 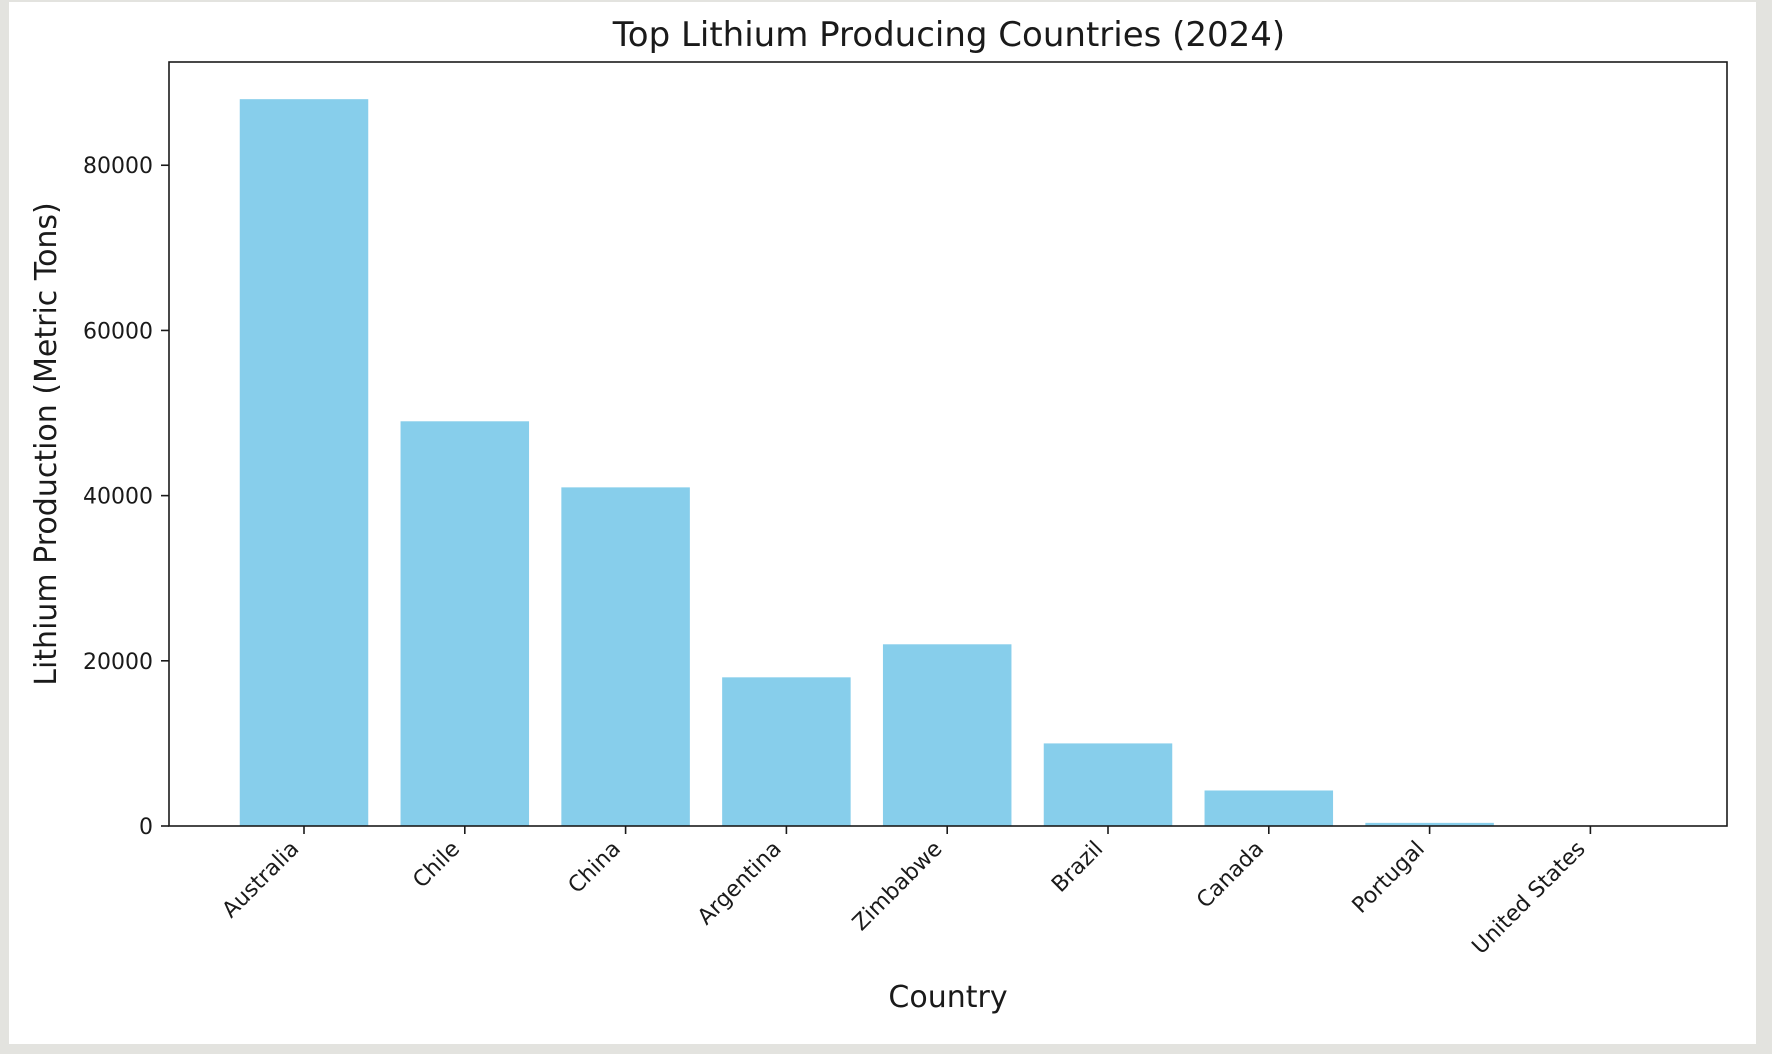 What do you see at coordinates (625, 656) in the screenshot?
I see `bar-china` at bounding box center [625, 656].